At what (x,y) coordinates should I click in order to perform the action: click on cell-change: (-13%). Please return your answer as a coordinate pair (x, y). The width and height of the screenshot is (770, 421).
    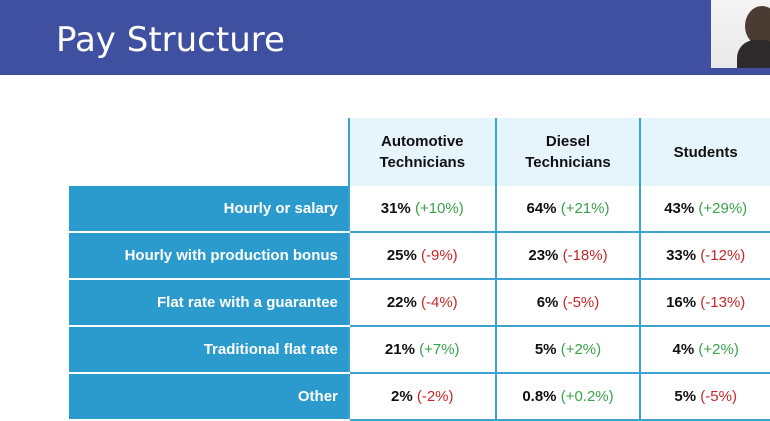
    Looking at the image, I should click on (721, 302).